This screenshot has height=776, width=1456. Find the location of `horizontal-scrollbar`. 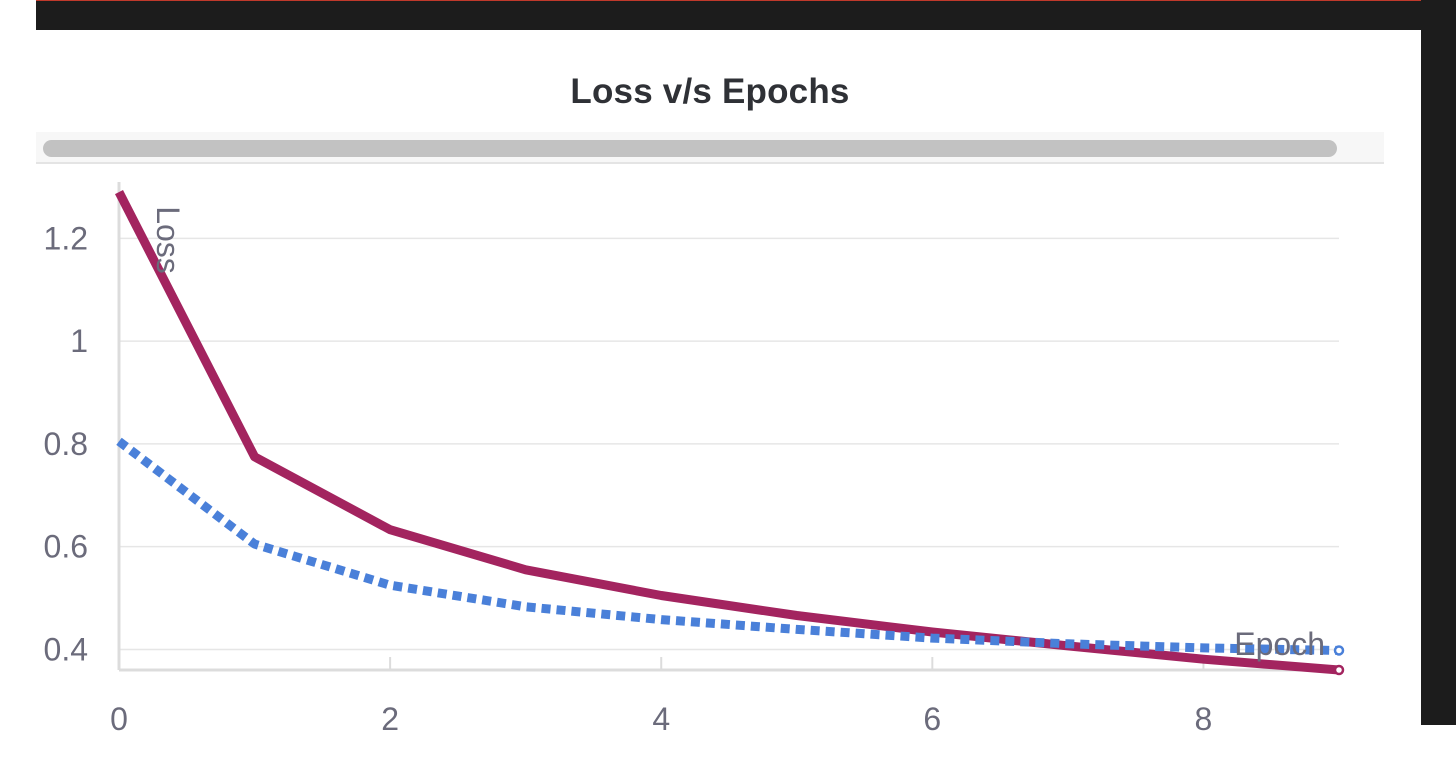

horizontal-scrollbar is located at coordinates (710, 148).